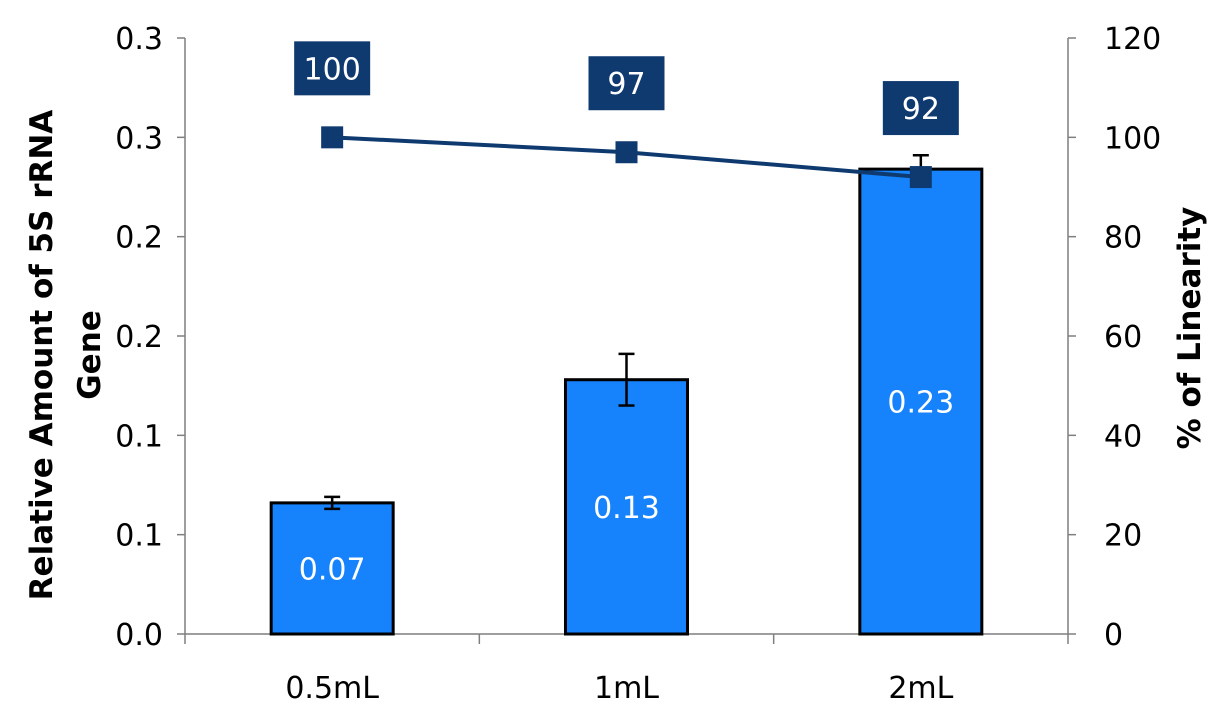  What do you see at coordinates (1190, 328) in the screenshot?
I see `right-axis-title: % of Linearity` at bounding box center [1190, 328].